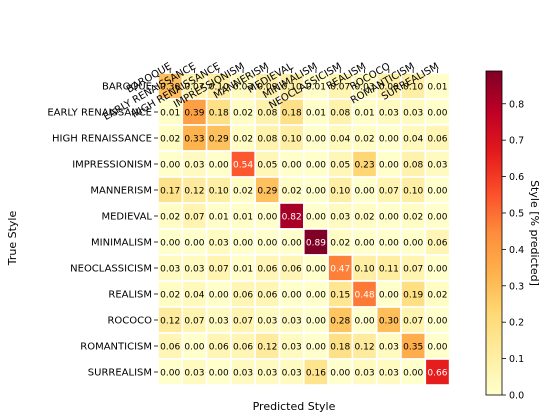 This screenshot has width=550, height=416. Describe the element at coordinates (194, 140) in the screenshot. I see `cell-value-label: 0.33` at that location.